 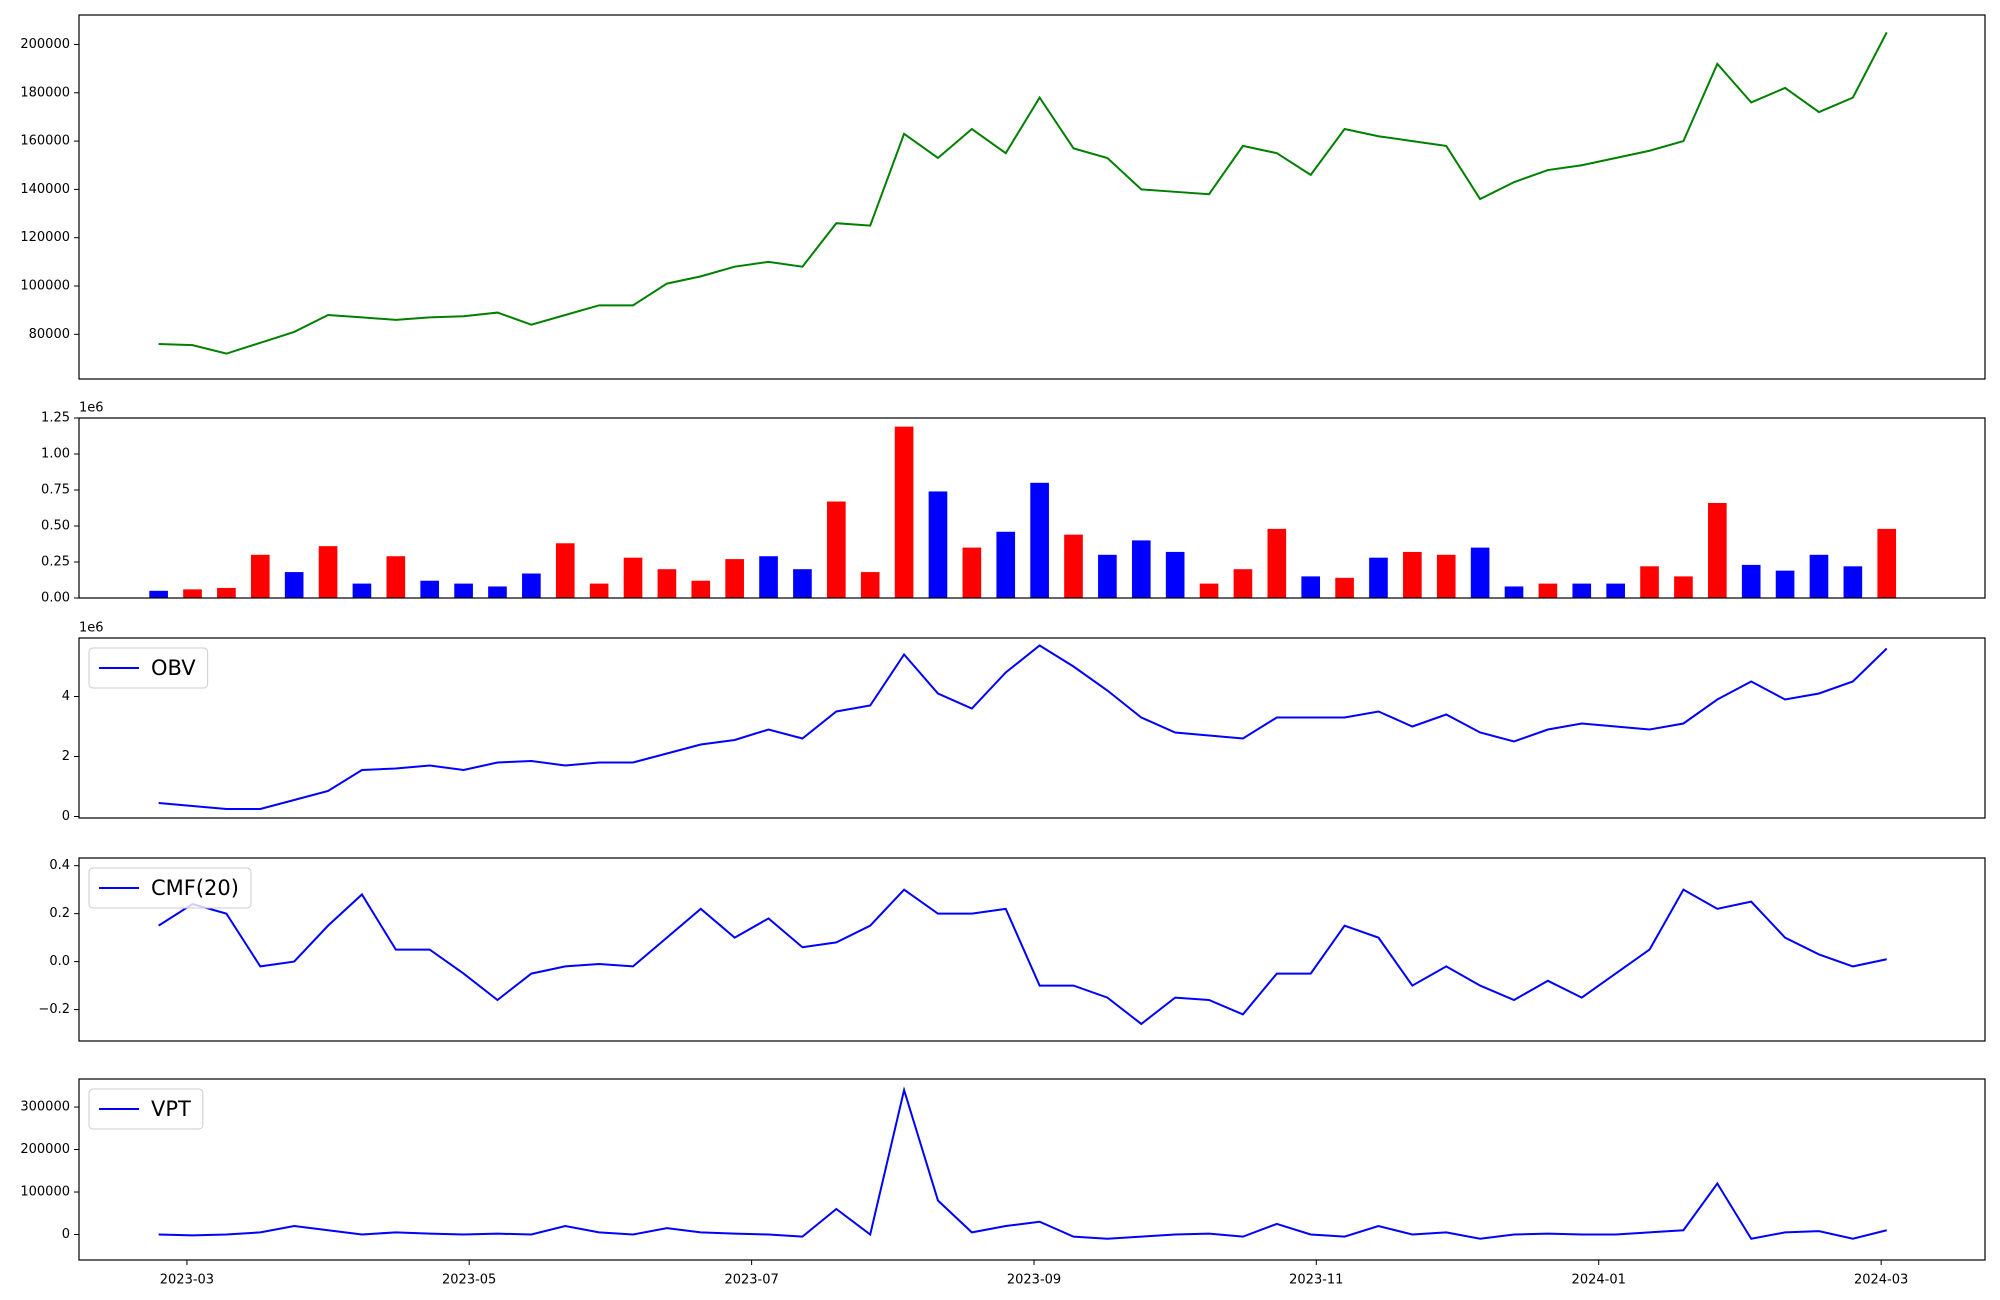 I want to click on x-tick-label: 2023-05, so click(x=469, y=1280).